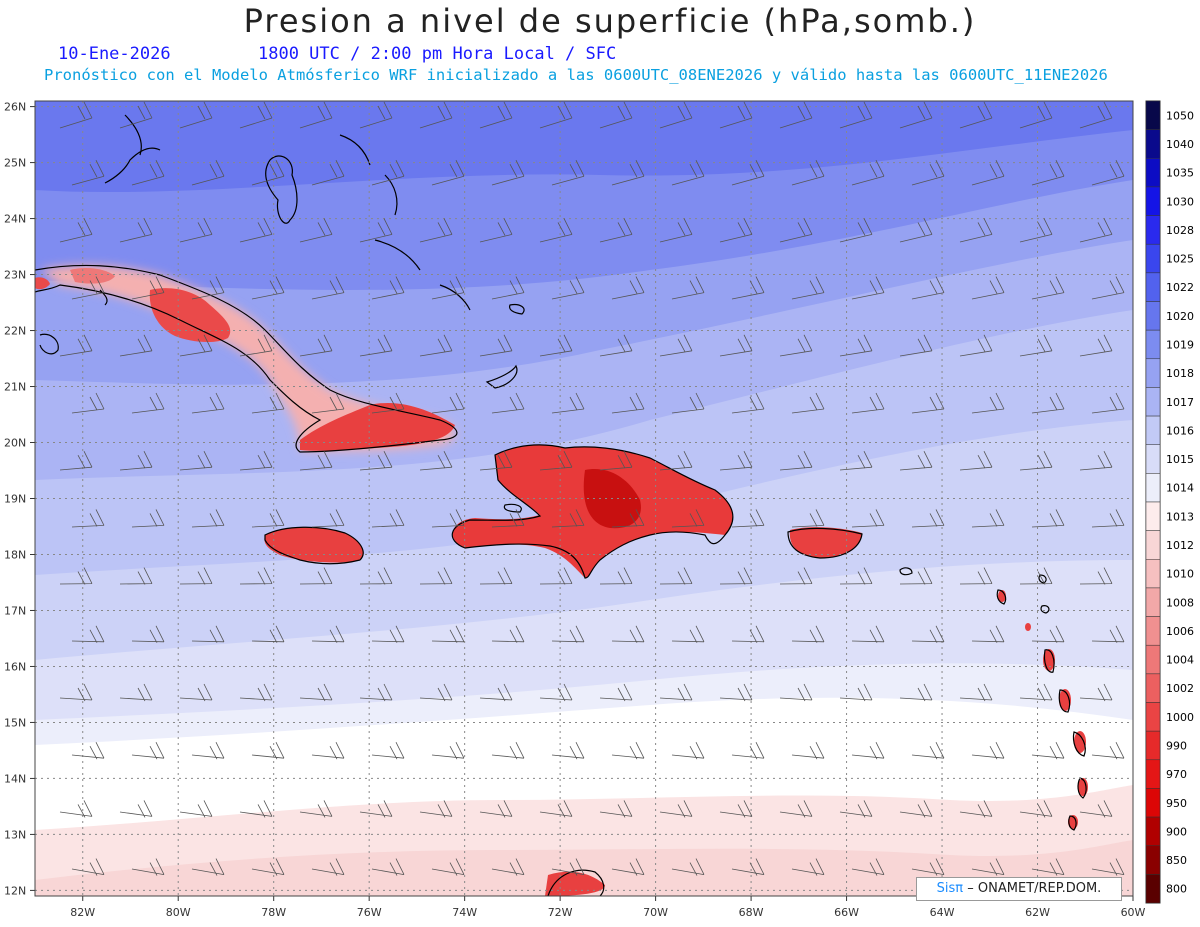 This screenshot has width=1200, height=927. I want to click on sis-logo: Sisπ, so click(950, 888).